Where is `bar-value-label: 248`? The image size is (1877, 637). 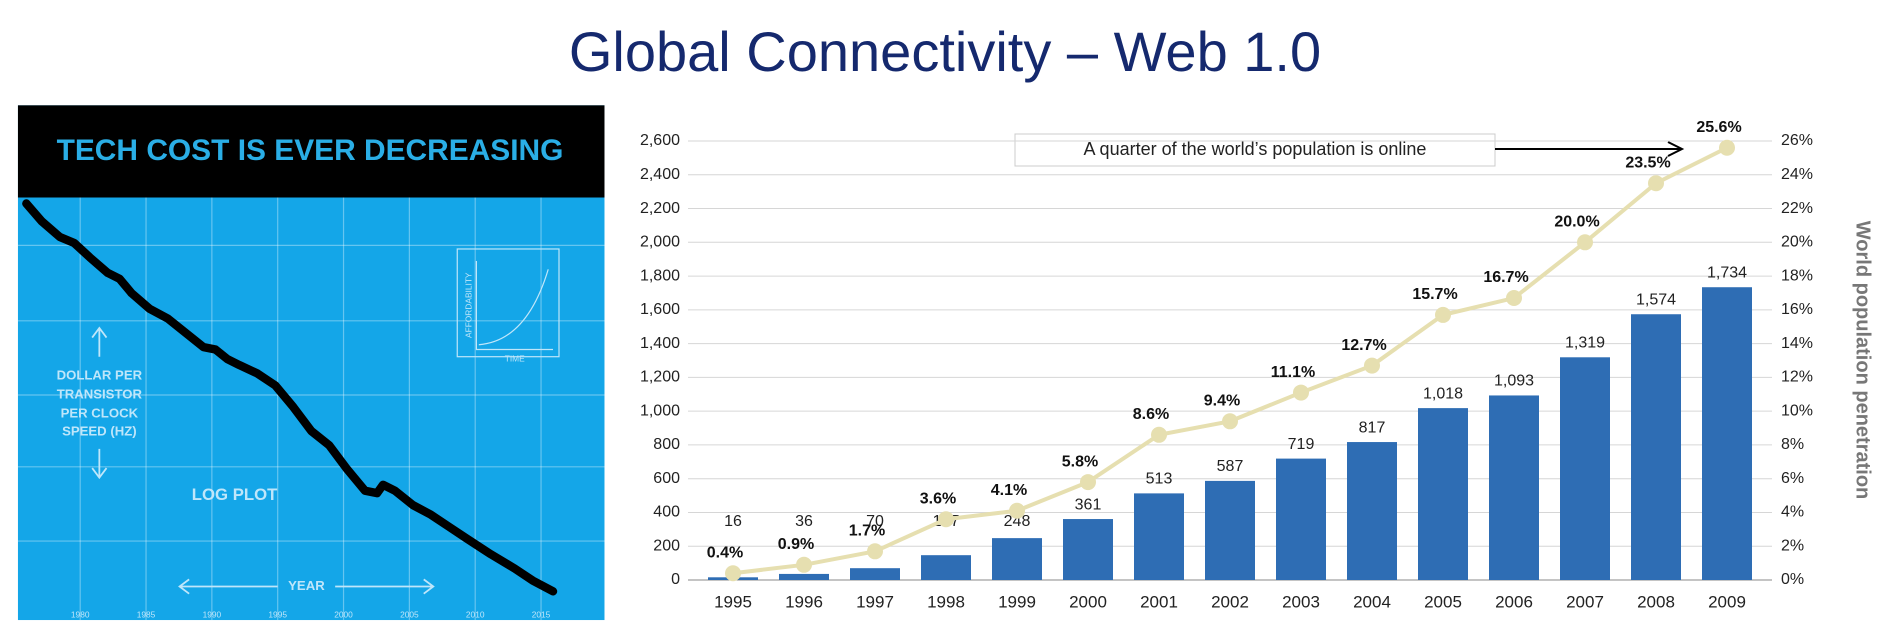
bar-value-label: 248 is located at coordinates (1017, 521).